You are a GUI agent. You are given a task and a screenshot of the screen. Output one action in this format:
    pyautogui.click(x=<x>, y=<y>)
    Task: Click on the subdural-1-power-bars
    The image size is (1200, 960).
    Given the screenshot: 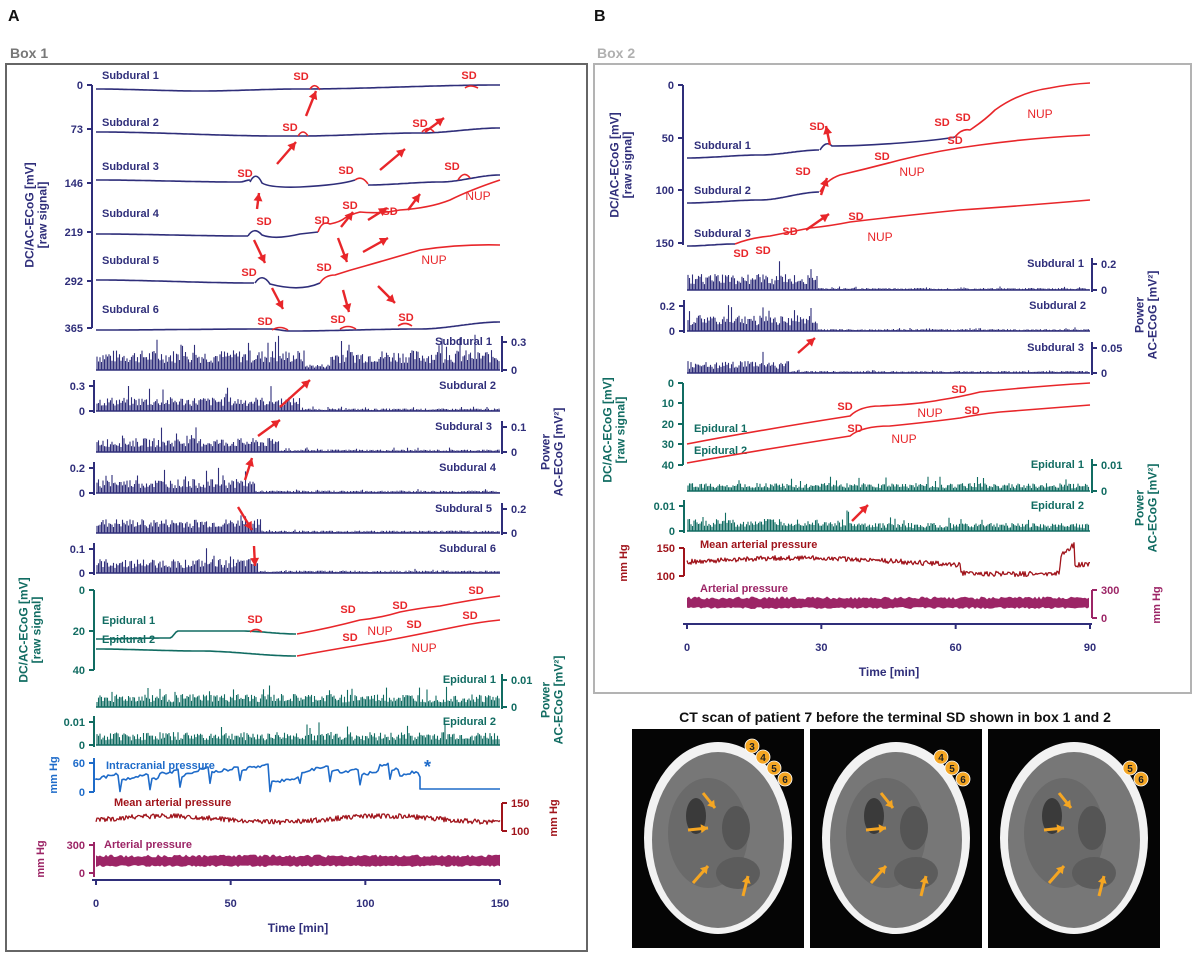 What is the action you would take?
    pyautogui.click(x=298, y=352)
    